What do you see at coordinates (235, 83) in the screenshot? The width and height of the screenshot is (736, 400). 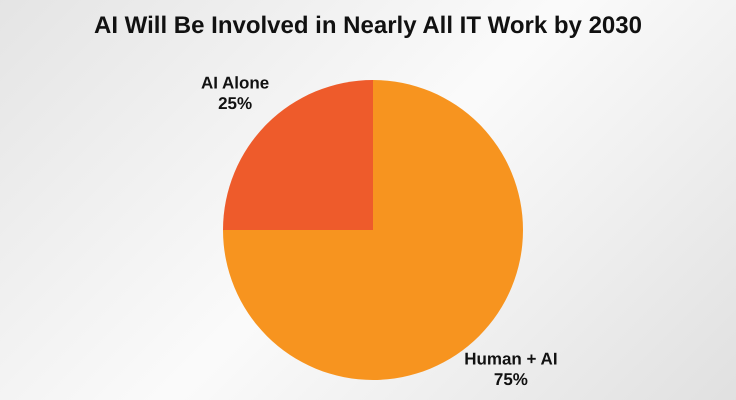 I see `slice-label: AI Alone` at bounding box center [235, 83].